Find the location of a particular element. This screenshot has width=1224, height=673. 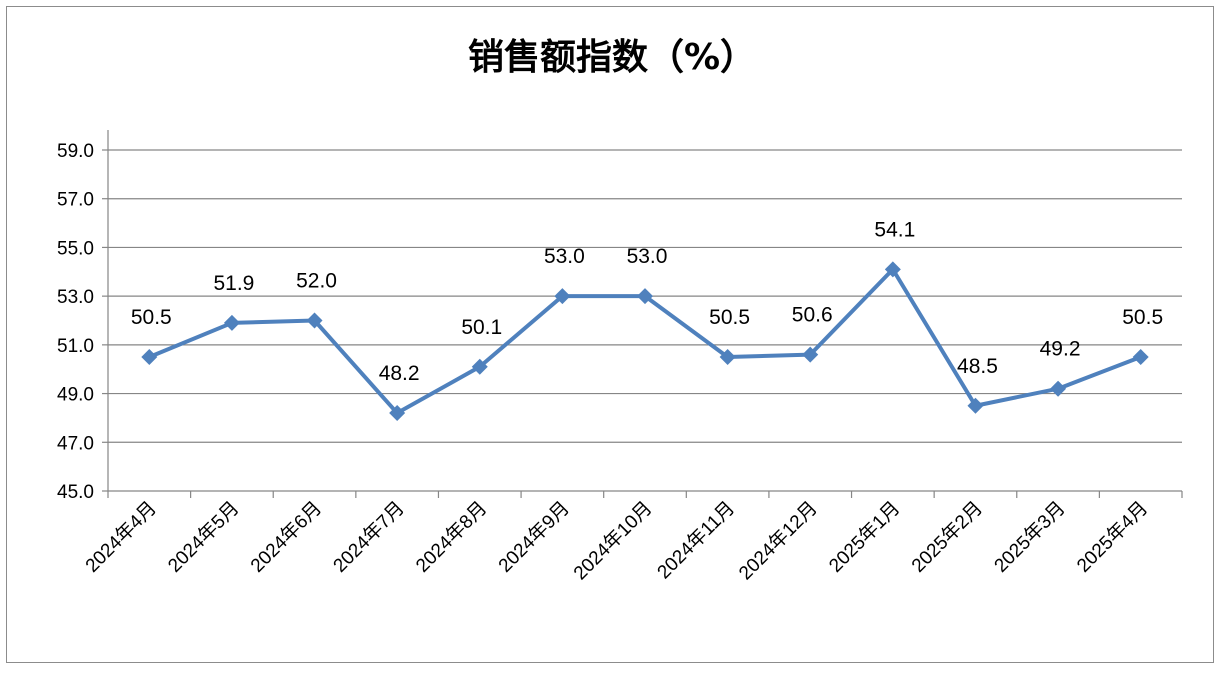

data-label: 48.2 is located at coordinates (399, 373).